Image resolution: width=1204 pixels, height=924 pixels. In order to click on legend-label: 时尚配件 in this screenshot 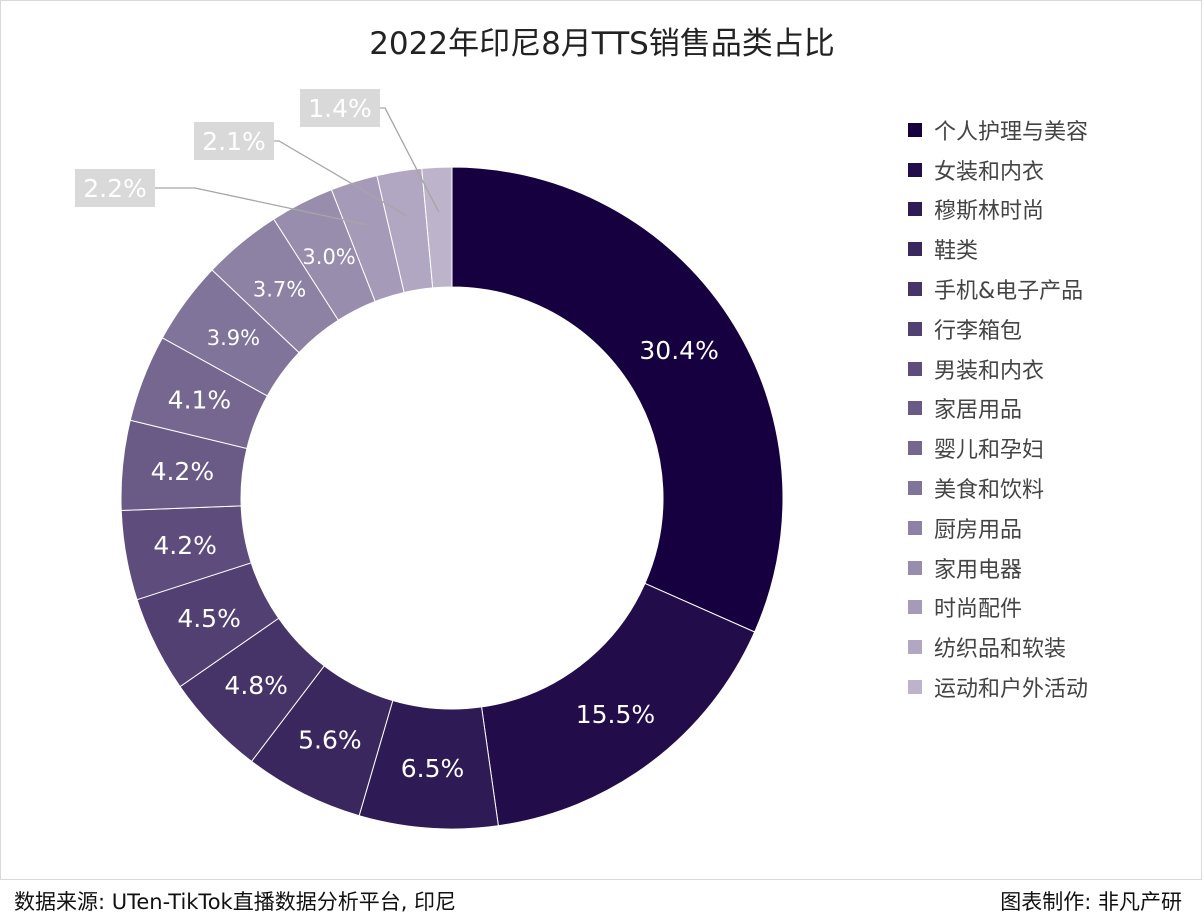, I will do `click(978, 610)`.